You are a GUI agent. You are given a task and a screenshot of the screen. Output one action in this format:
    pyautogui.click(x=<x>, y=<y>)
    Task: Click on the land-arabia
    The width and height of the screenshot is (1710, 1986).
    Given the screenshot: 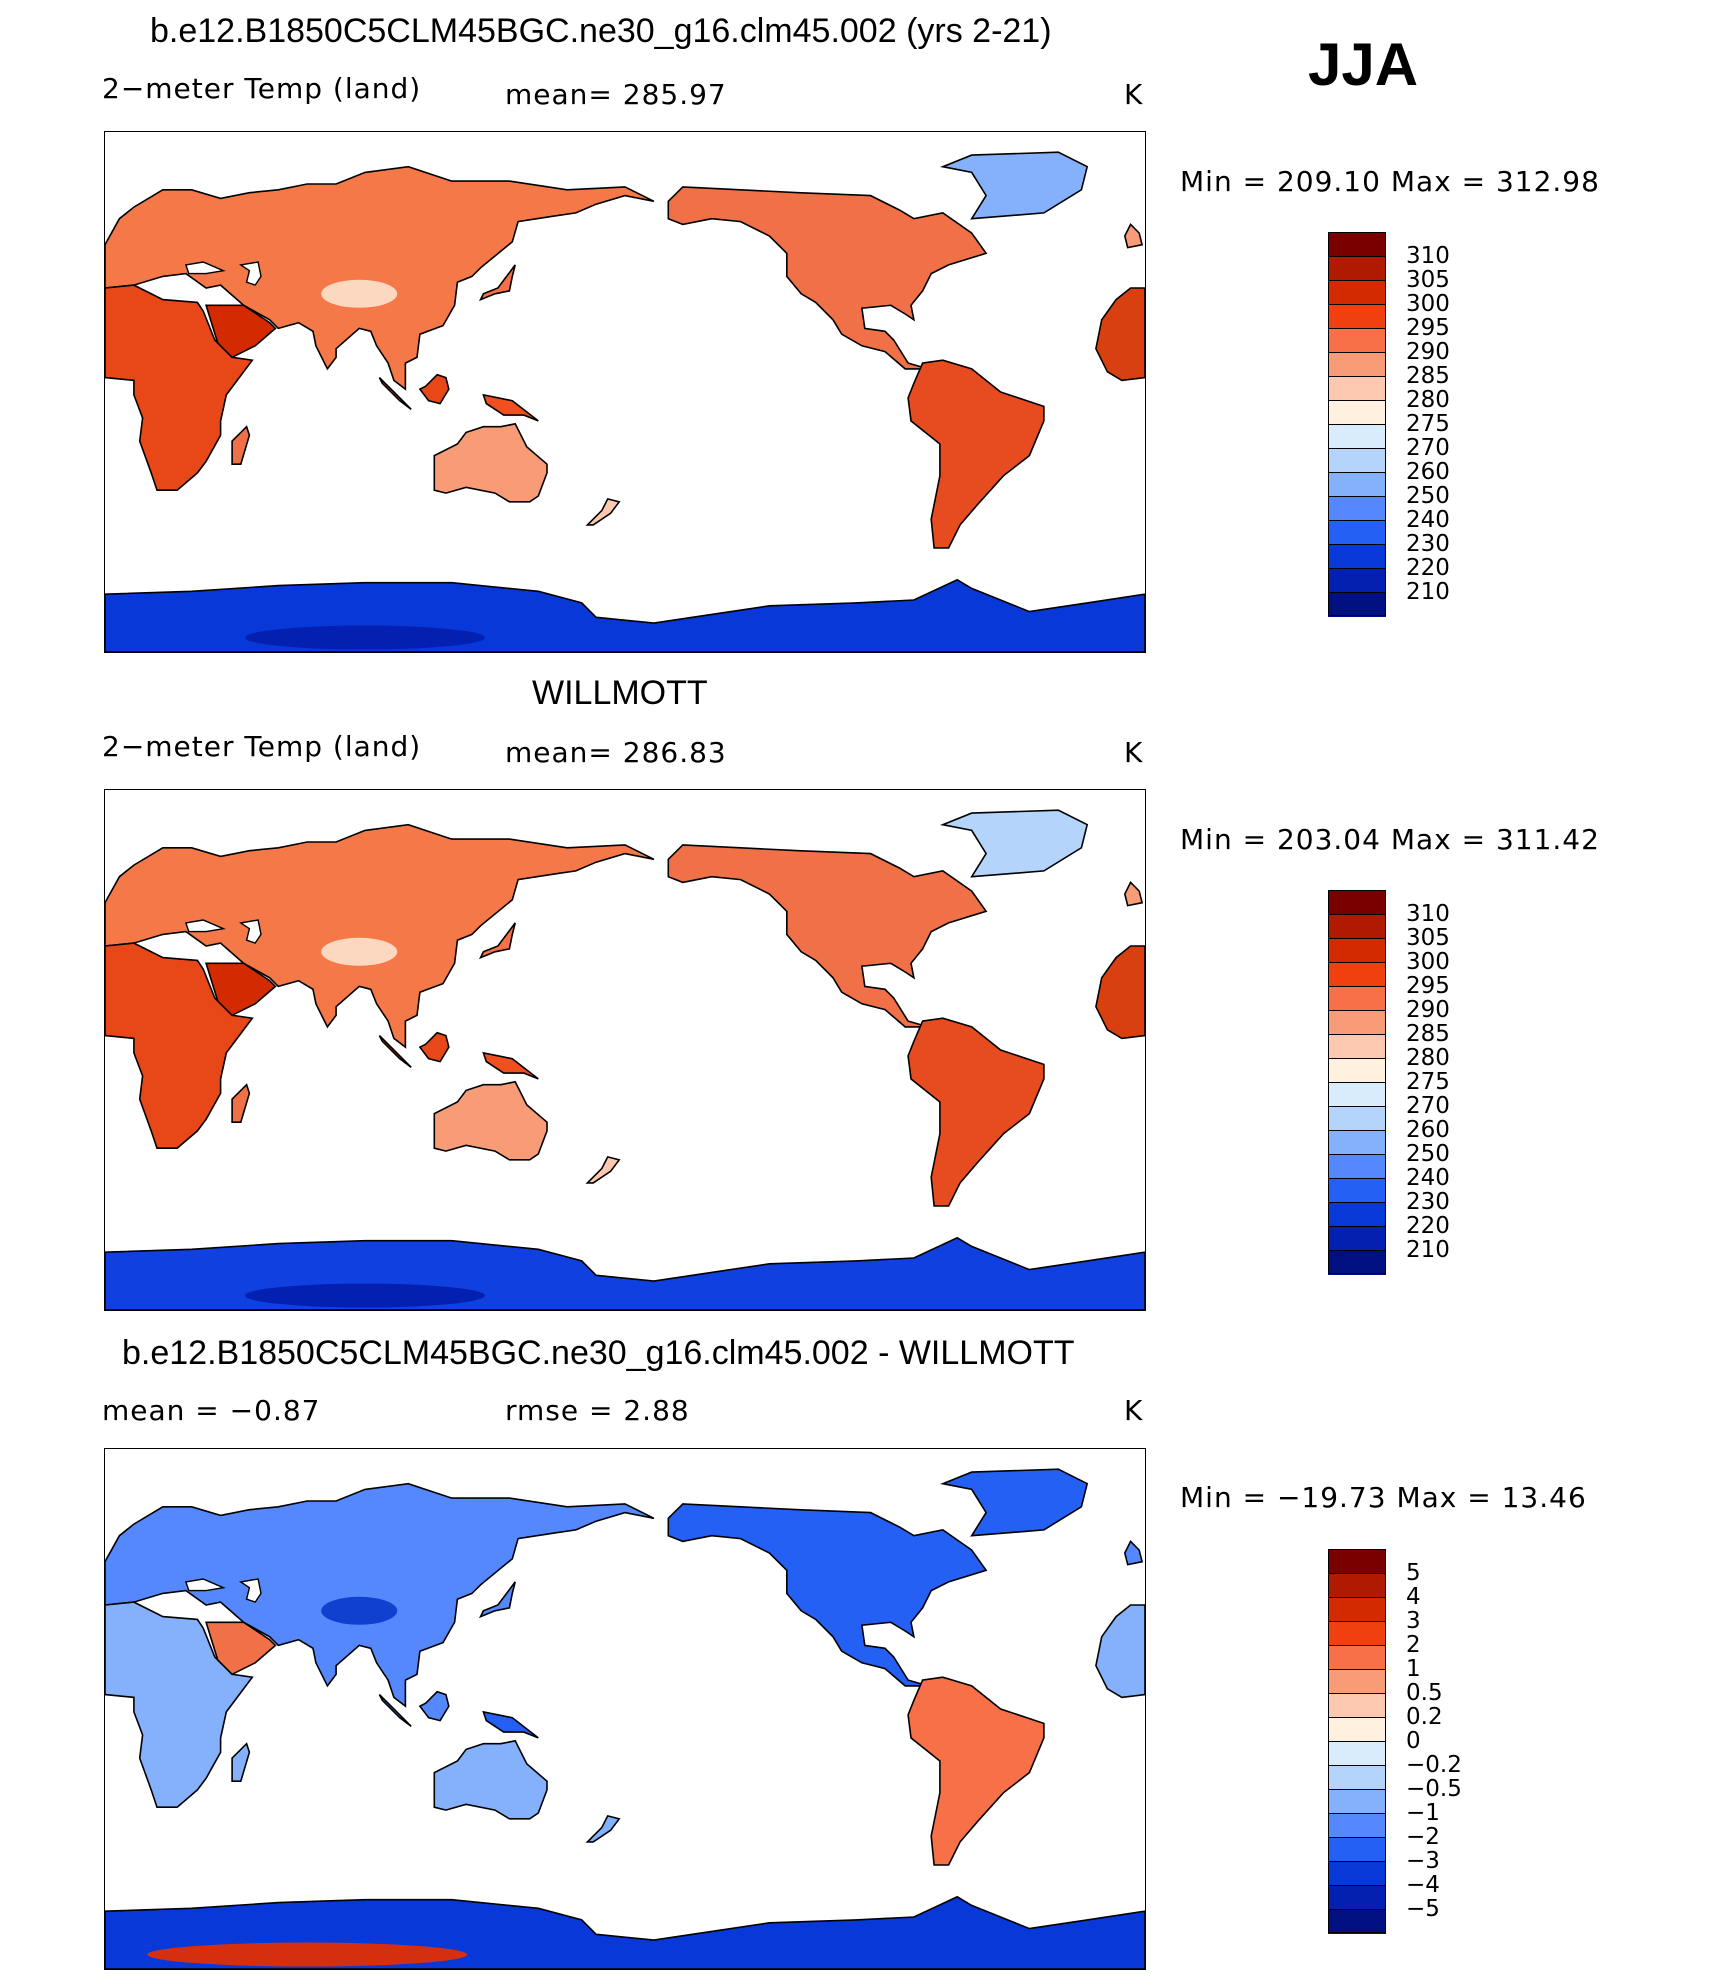 What is the action you would take?
    pyautogui.click(x=241, y=1648)
    